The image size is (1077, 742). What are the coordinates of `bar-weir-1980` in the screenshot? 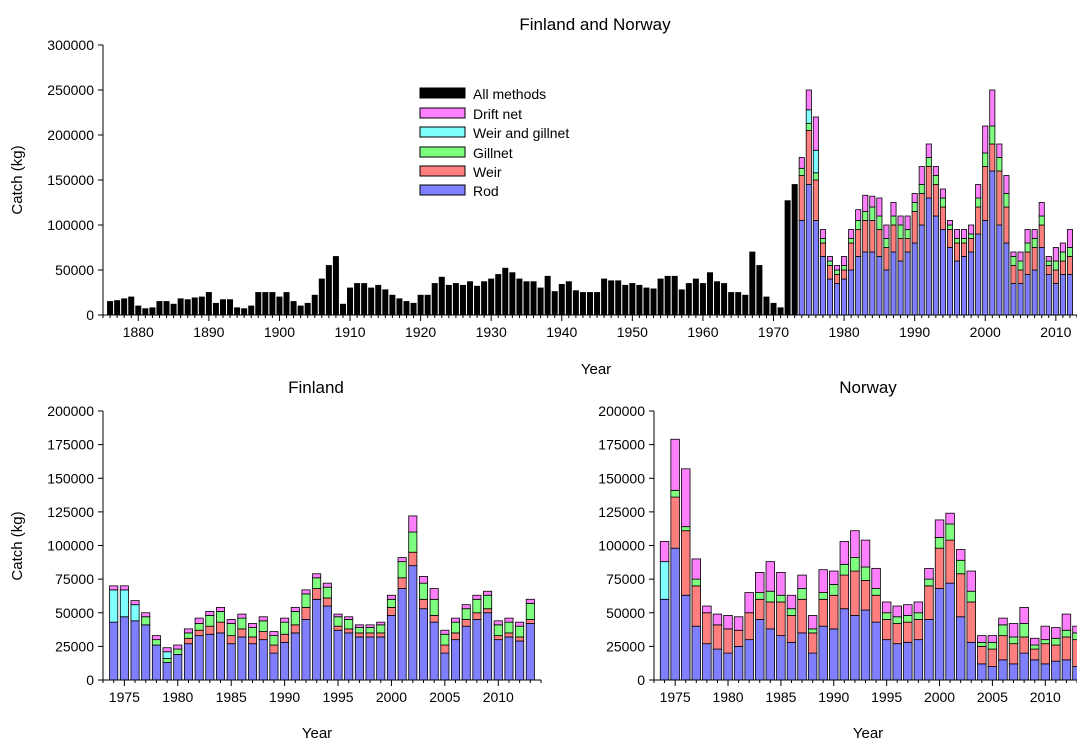 It's located at (844, 274).